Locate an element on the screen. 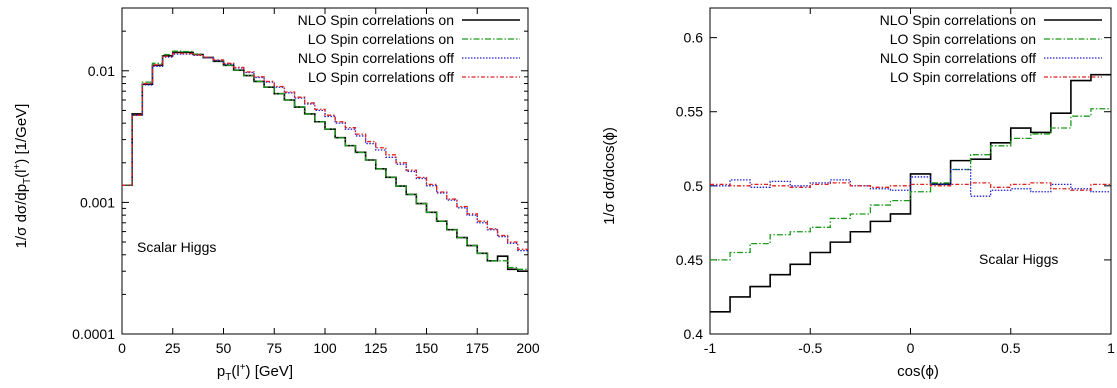 This screenshot has height=388, width=1117. x-tick-label: -0.5 is located at coordinates (810, 348).